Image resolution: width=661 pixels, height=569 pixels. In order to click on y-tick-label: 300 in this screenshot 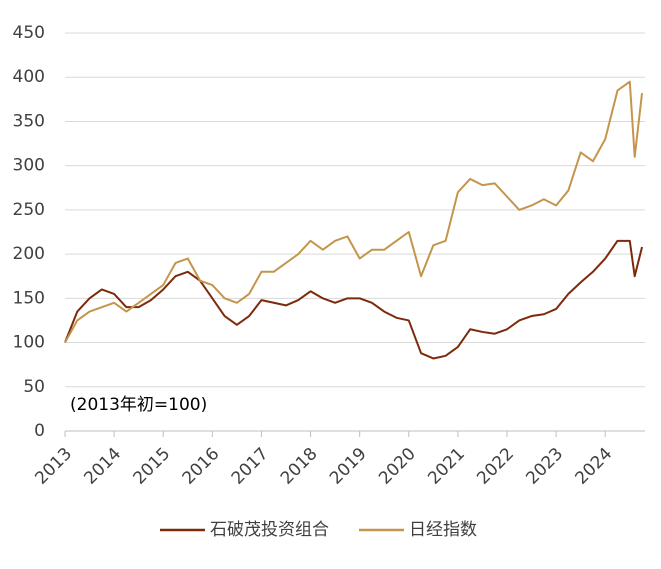, I will do `click(29, 166)`.